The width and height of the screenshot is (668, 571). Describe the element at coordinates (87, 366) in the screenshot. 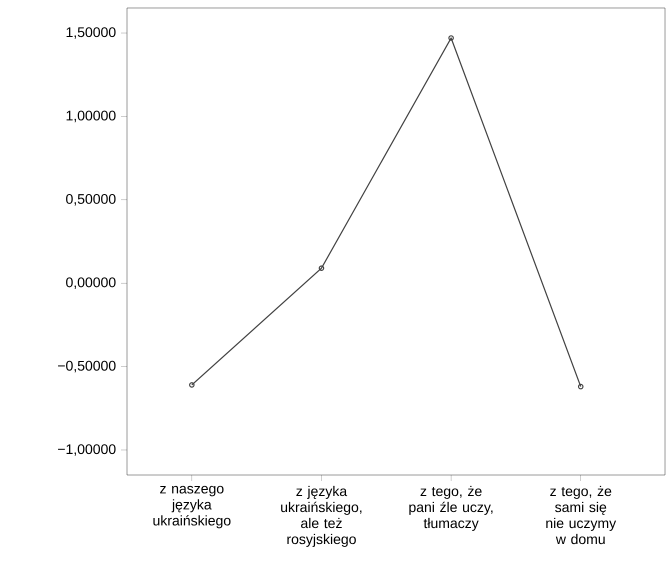

I see `y-tick-label: −0,50000` at that location.